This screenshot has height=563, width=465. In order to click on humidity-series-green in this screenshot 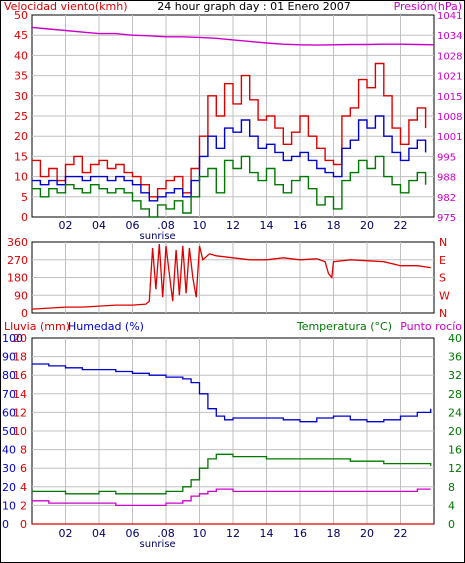, I will do `click(232, 474)`.